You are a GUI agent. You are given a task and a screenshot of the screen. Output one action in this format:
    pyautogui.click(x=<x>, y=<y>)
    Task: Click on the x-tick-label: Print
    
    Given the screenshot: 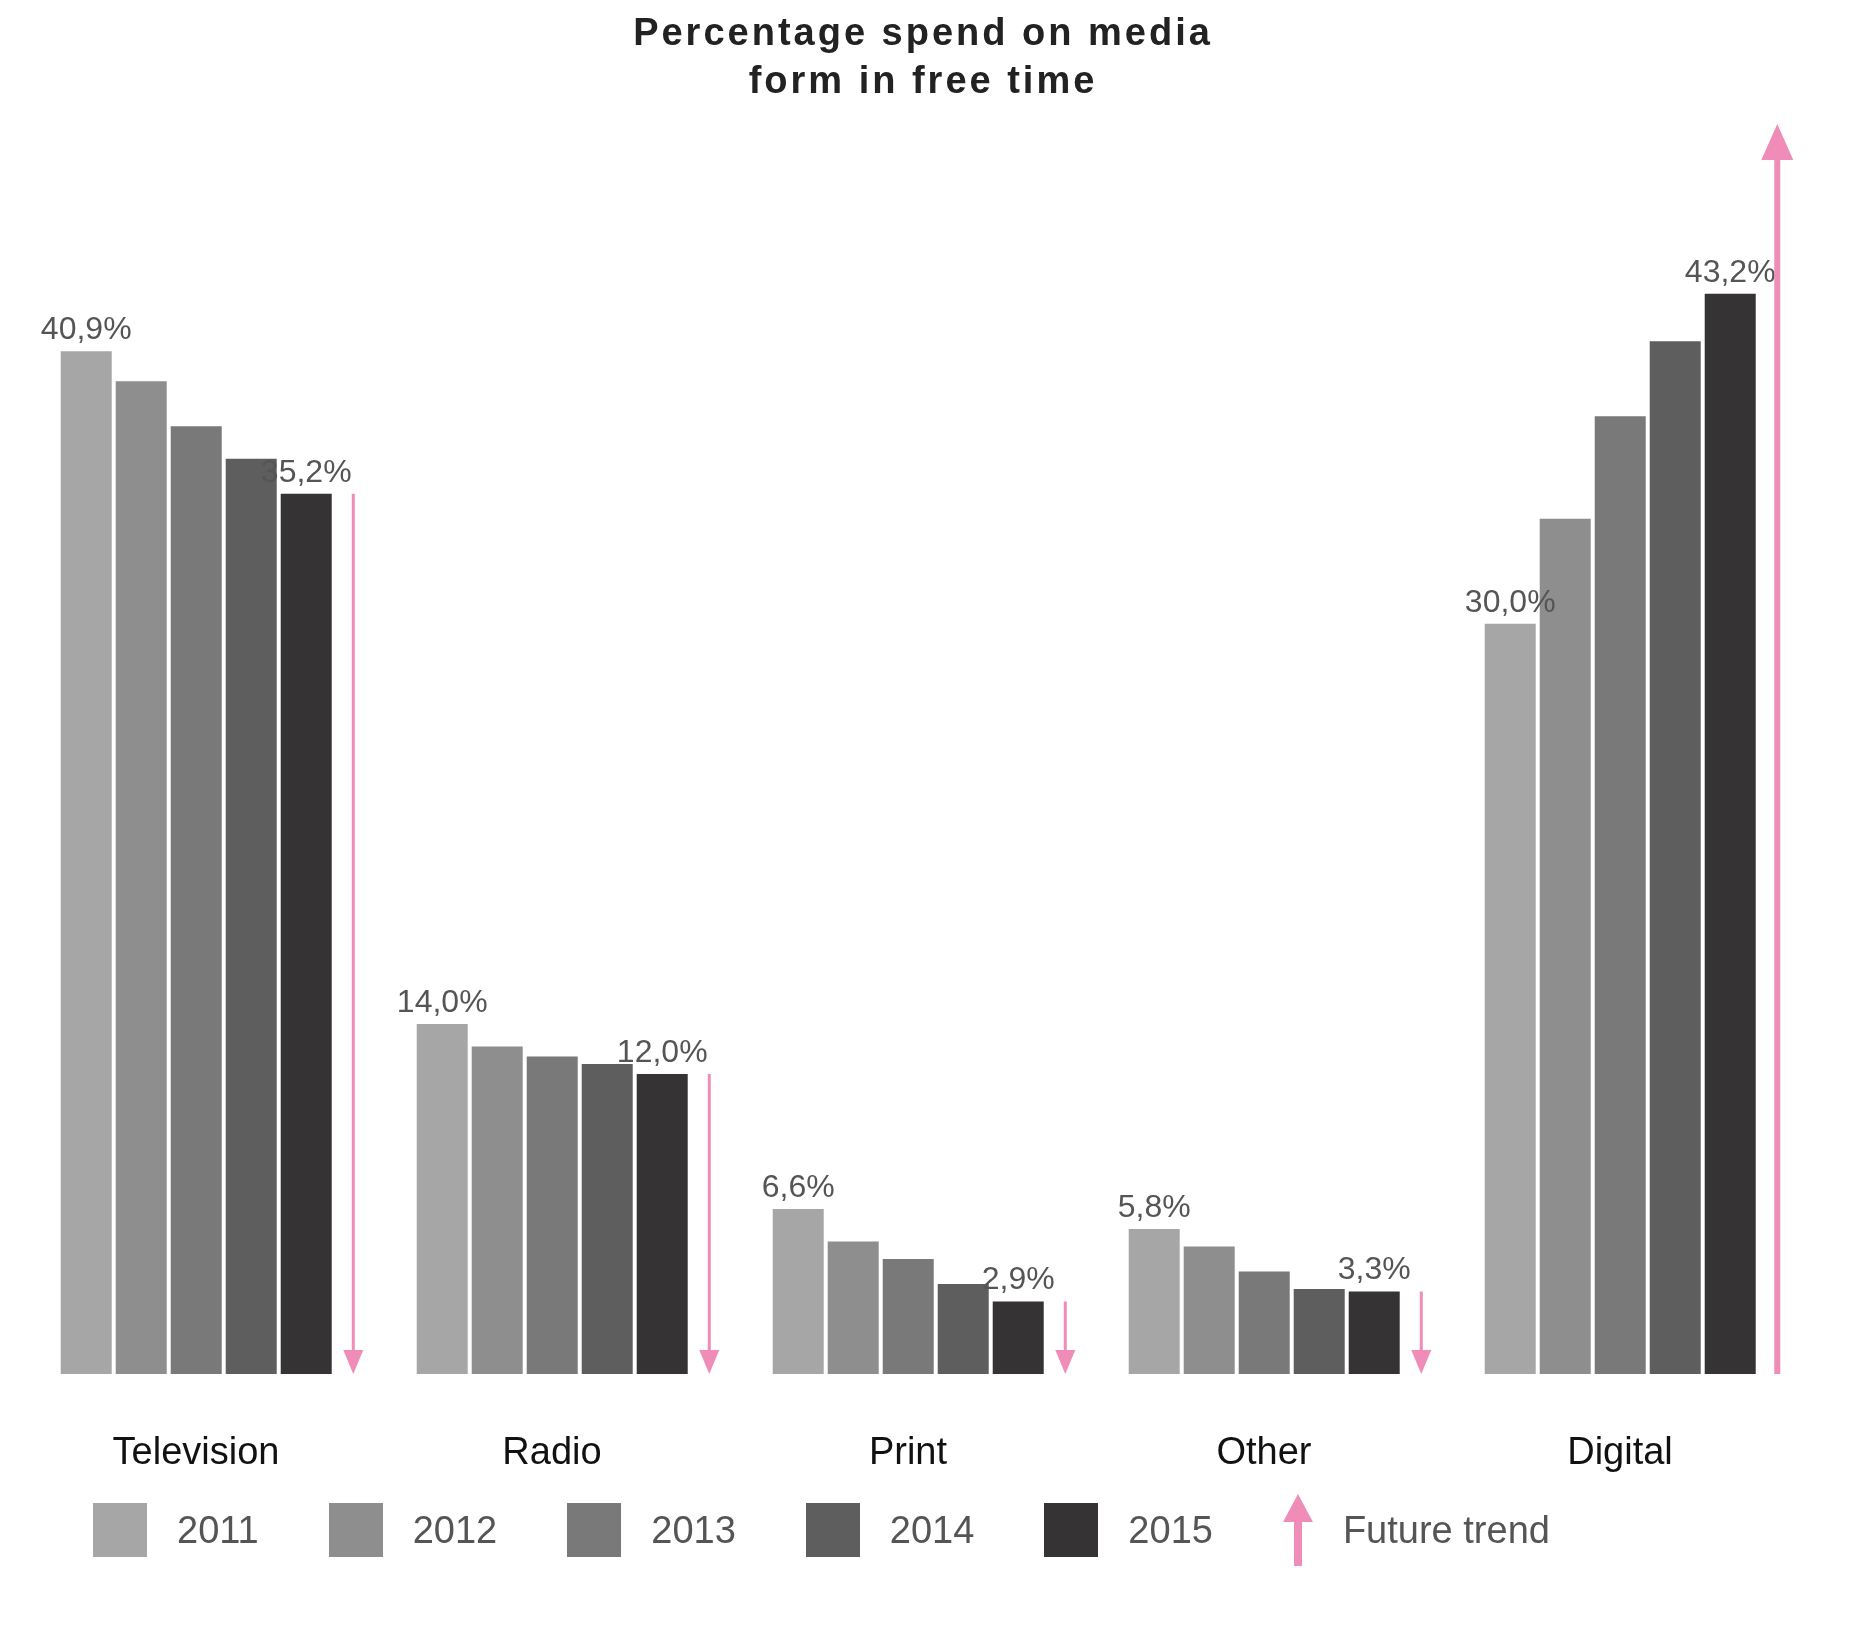 What is the action you would take?
    pyautogui.click(x=908, y=1450)
    